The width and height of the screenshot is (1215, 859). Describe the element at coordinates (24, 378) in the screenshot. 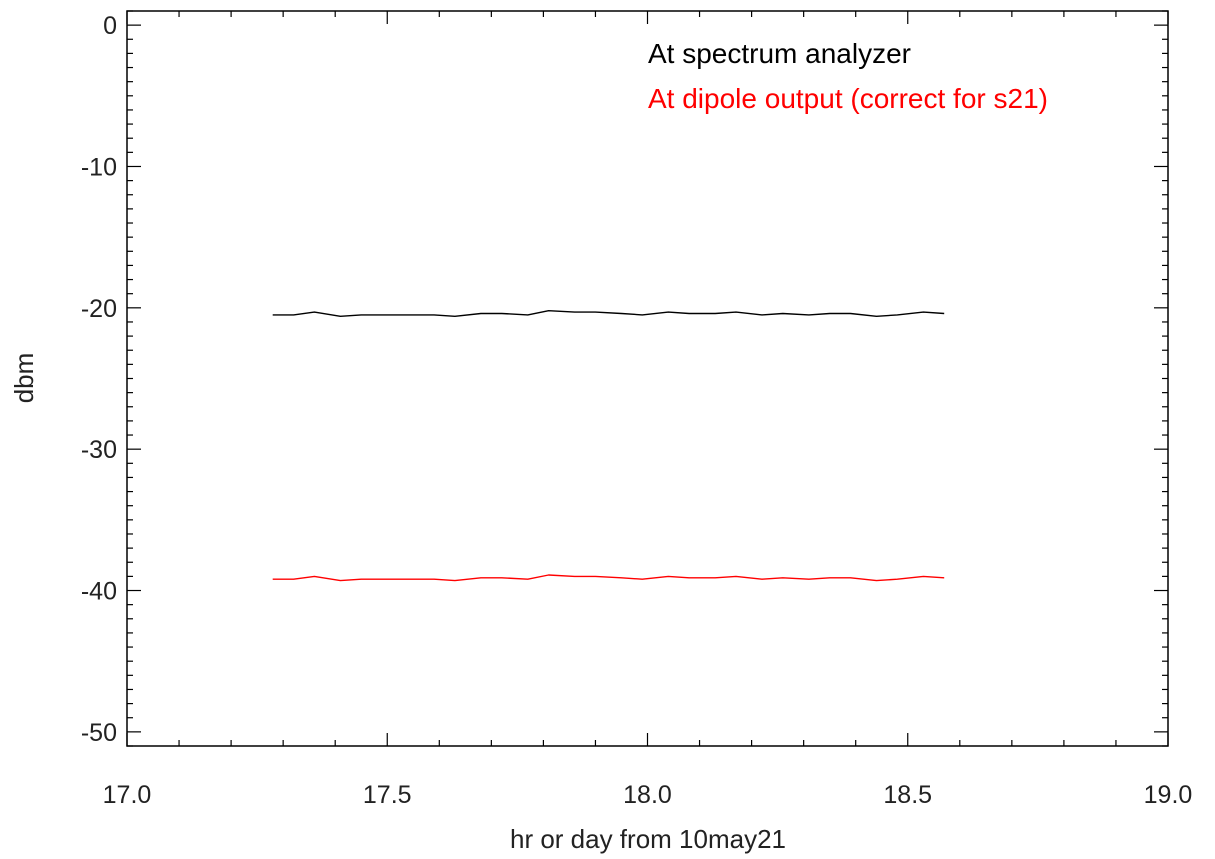

I see `y-axis-title: dbm` at that location.